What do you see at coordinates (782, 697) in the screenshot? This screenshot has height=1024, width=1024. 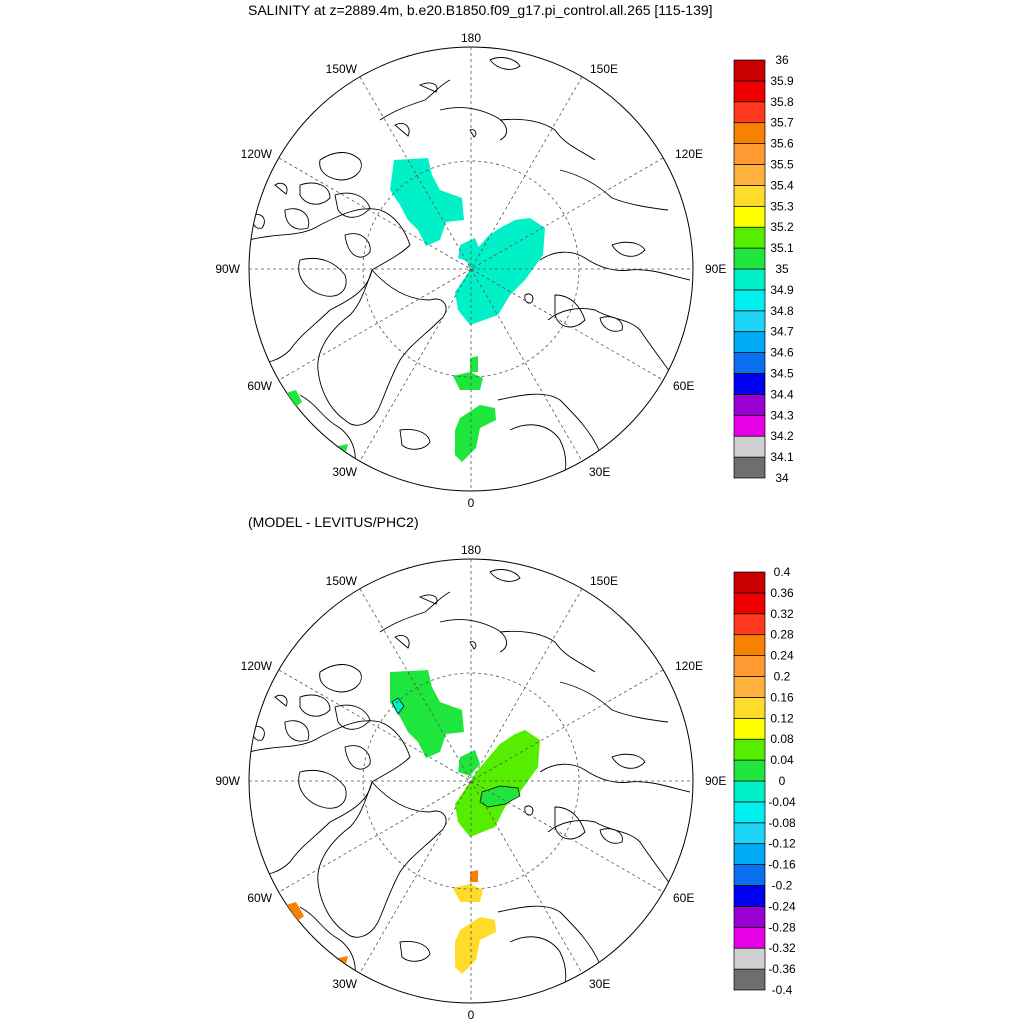 I see `colorbar-label: 0.16` at bounding box center [782, 697].